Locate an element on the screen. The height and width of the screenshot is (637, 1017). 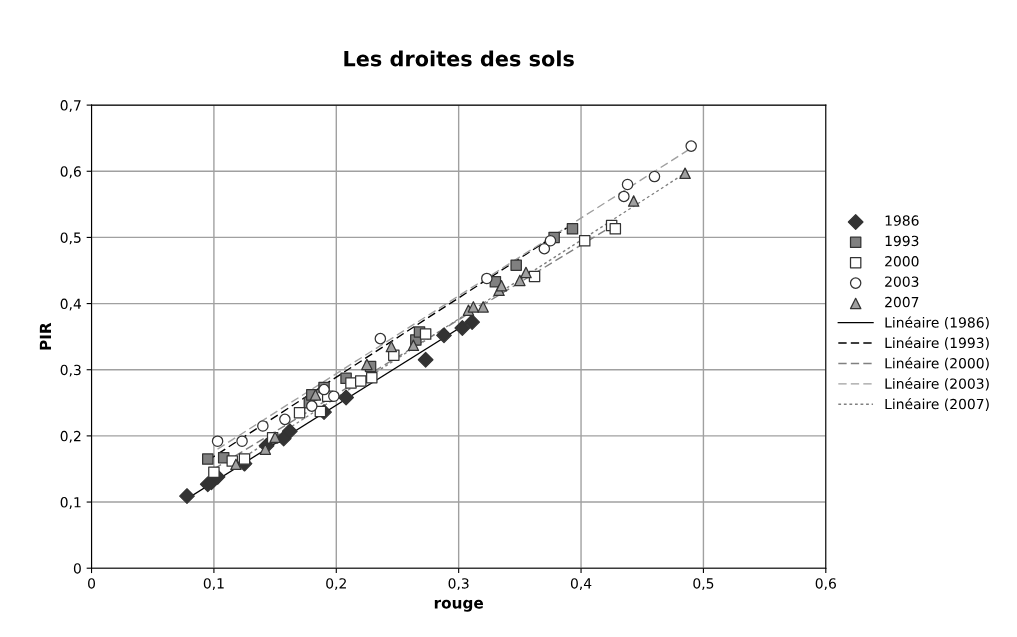
legend-label: 1986 is located at coordinates (902, 220).